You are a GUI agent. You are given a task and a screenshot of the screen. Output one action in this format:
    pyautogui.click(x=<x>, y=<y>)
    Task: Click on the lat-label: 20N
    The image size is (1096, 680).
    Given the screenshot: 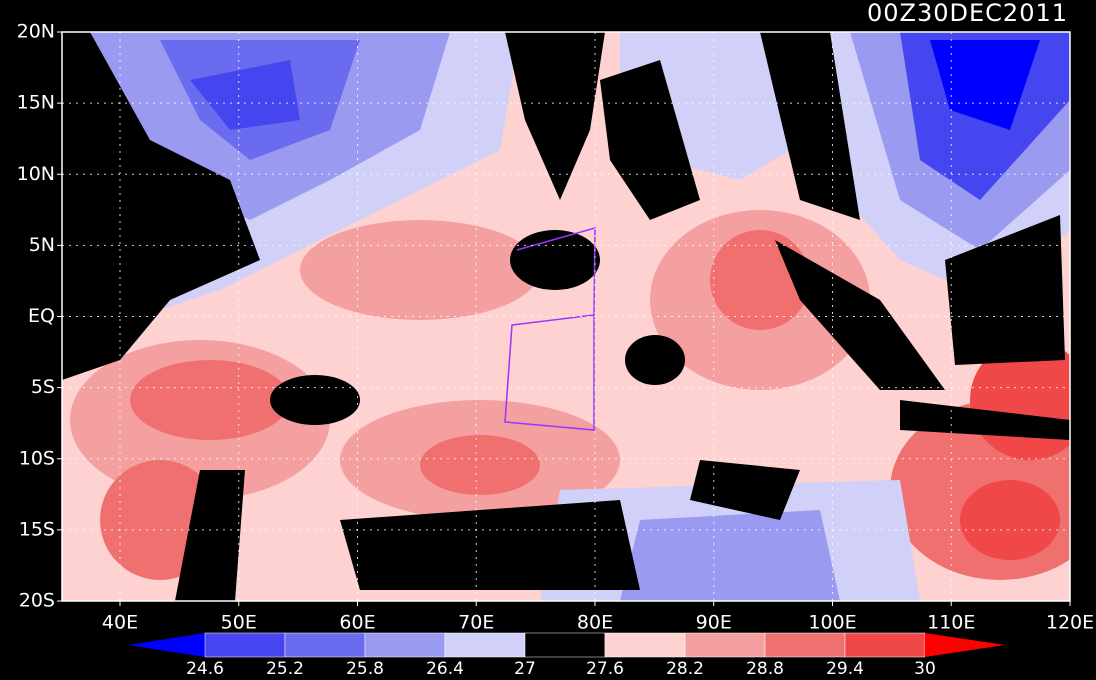 What is the action you would take?
    pyautogui.click(x=36, y=32)
    